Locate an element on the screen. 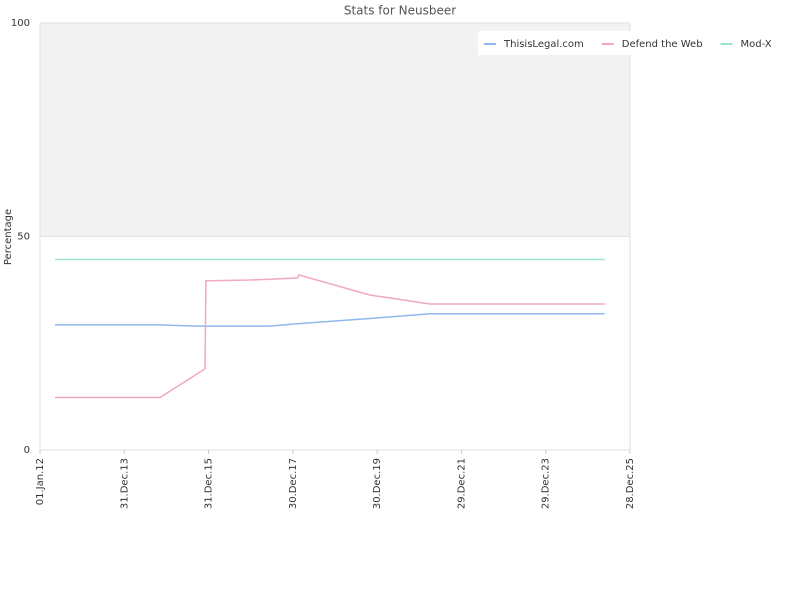 The image size is (800, 604). y-tick-label: 100 is located at coordinates (20, 23).